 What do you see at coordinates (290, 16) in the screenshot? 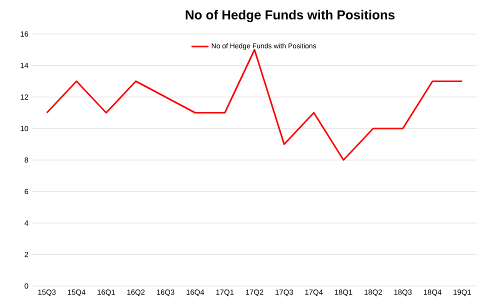
I see `chart-title: No of Hedge Funds with Positions` at bounding box center [290, 16].